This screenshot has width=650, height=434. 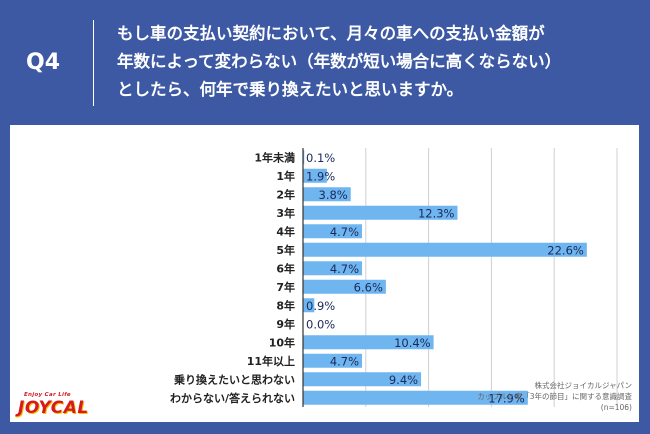 What do you see at coordinates (565, 250) in the screenshot?
I see `value-label: 22.6%` at bounding box center [565, 250].